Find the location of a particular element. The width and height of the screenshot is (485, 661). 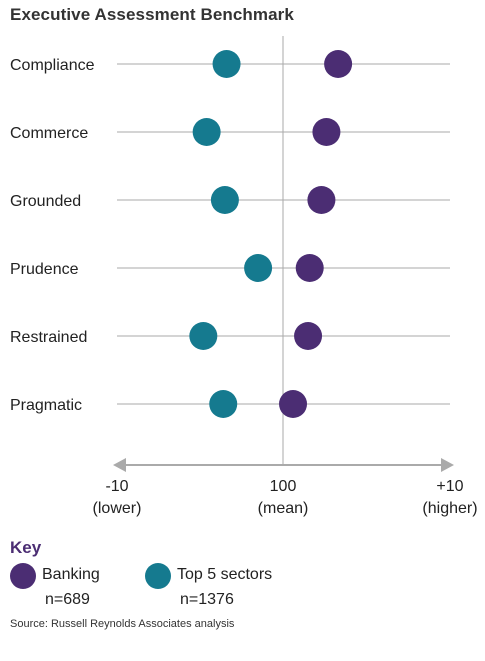

category-label: Grounded is located at coordinates (45, 201).